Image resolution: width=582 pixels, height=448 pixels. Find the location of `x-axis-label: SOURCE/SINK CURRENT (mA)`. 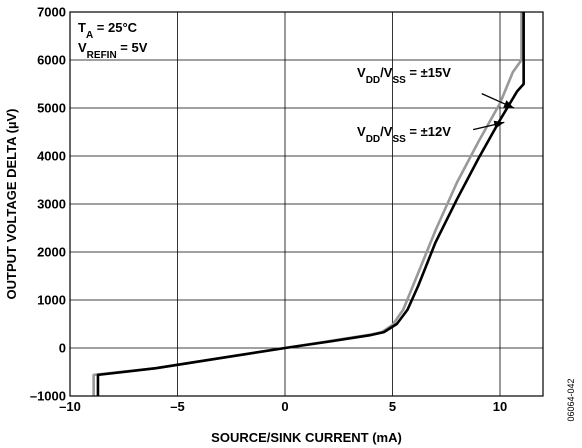

x-axis-label: SOURCE/SINK CURRENT (mA) is located at coordinates (306, 437).